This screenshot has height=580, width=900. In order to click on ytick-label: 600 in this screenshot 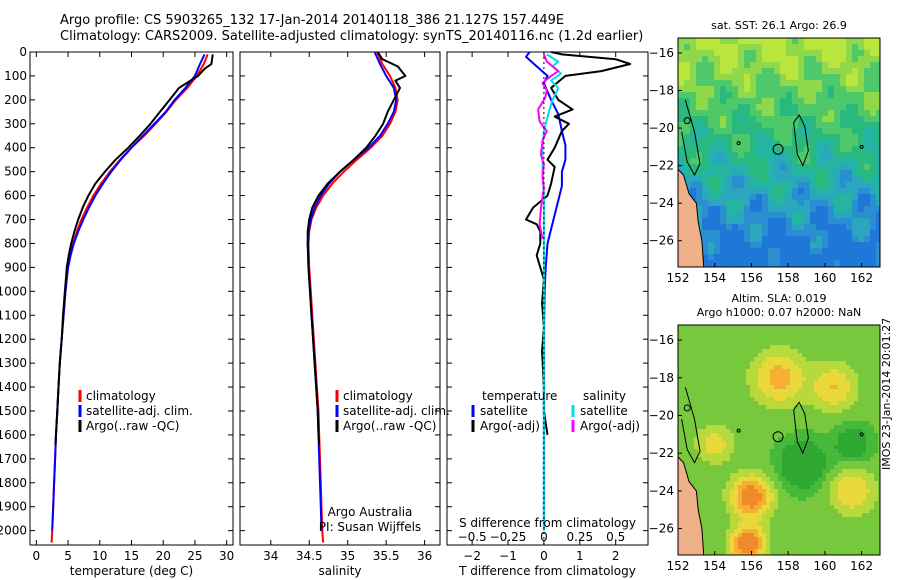, I will do `click(15, 196)`.